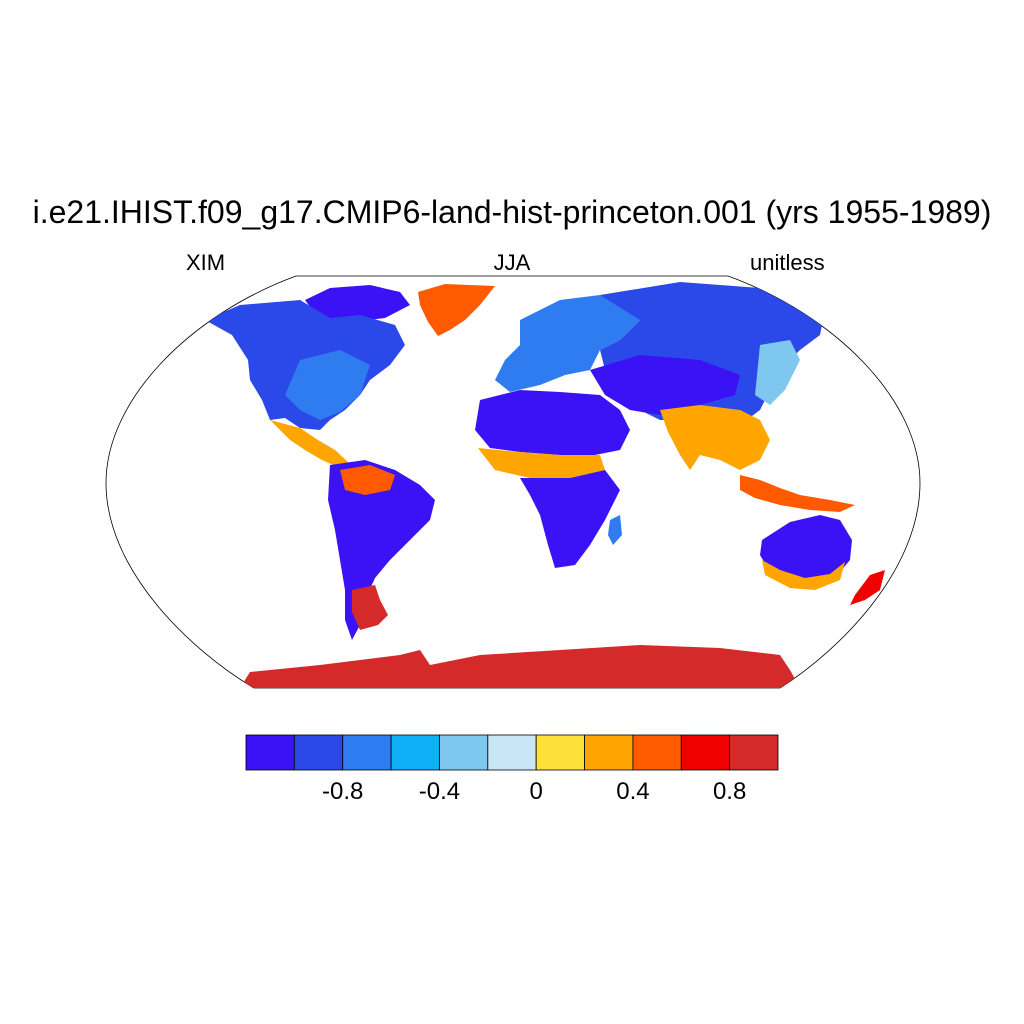  Describe the element at coordinates (357, 303) in the screenshot. I see `land-arctic-islands` at that location.